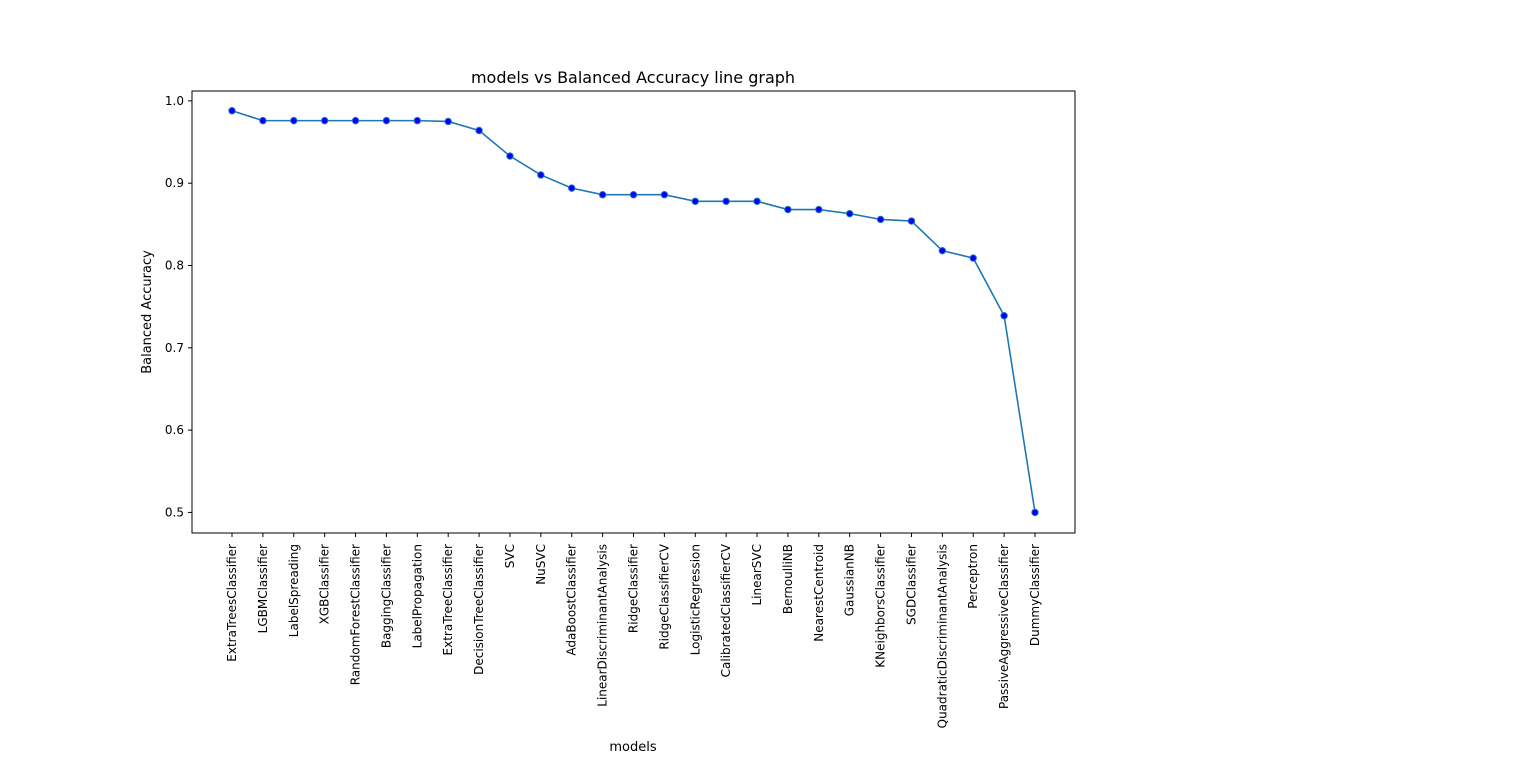 Image resolution: width=1536 pixels, height=761 pixels. I want to click on y-tick-label: 0.5, so click(174, 512).